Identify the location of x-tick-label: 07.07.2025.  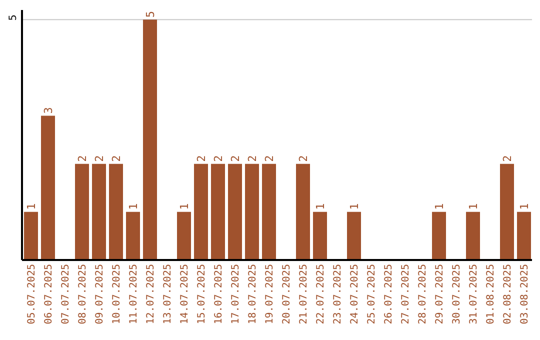
(66, 294).